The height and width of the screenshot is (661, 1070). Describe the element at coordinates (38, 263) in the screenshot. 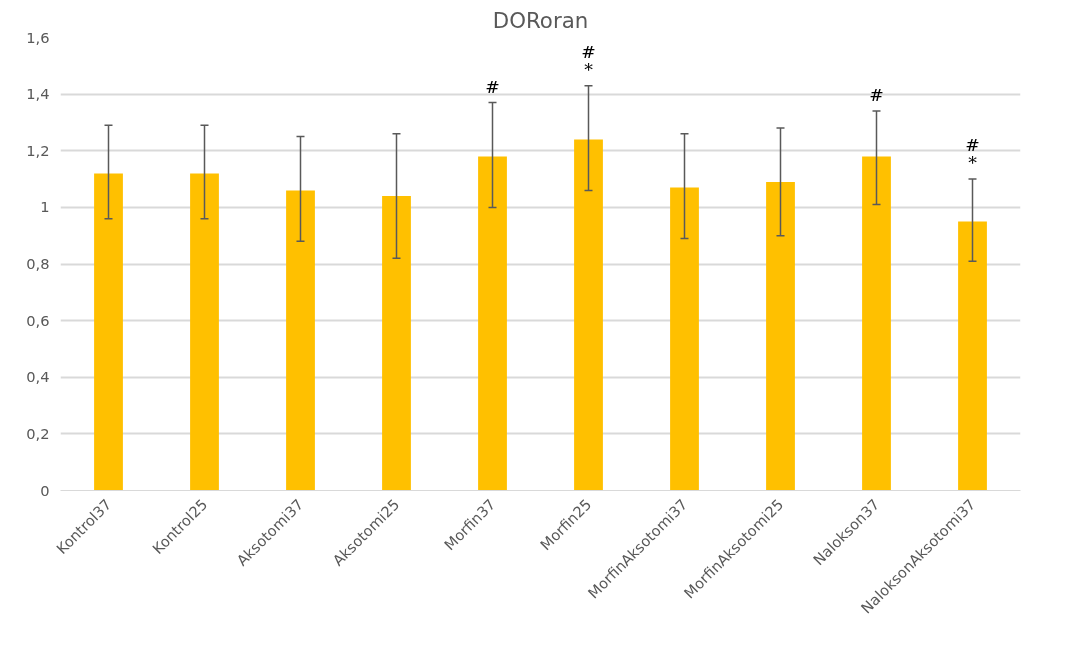

I see `y-tick-label: 0,8` at that location.